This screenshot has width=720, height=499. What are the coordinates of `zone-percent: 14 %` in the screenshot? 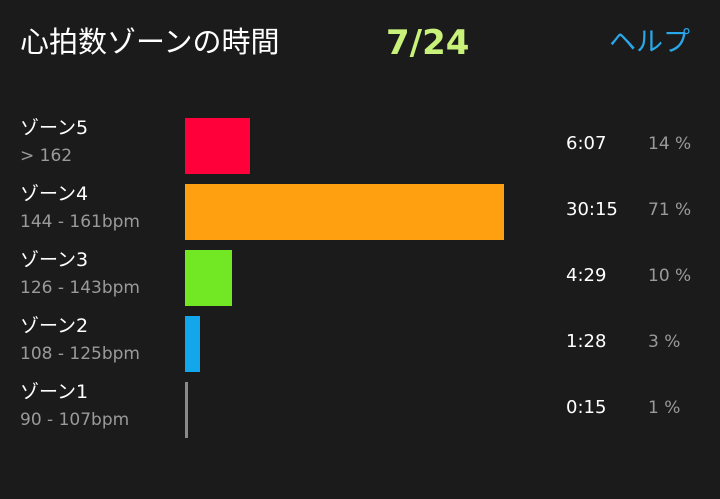 It's located at (670, 144).